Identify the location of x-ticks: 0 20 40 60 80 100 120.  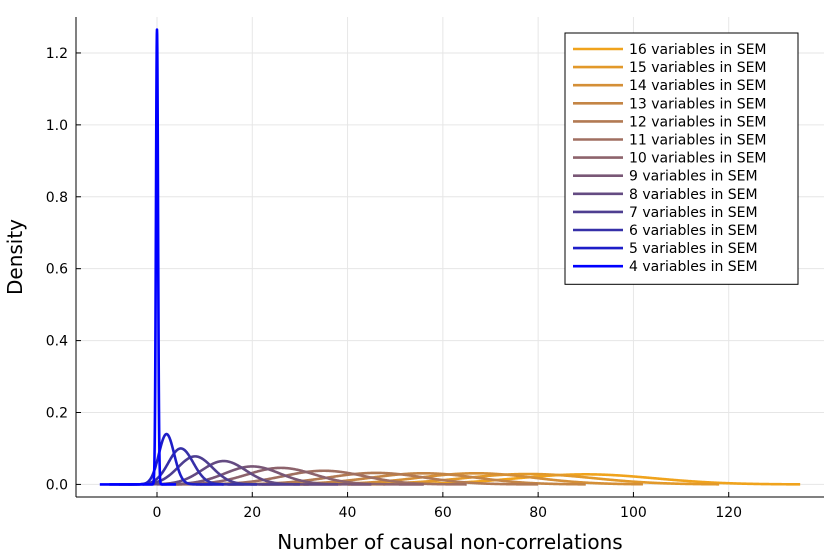
(447, 506).